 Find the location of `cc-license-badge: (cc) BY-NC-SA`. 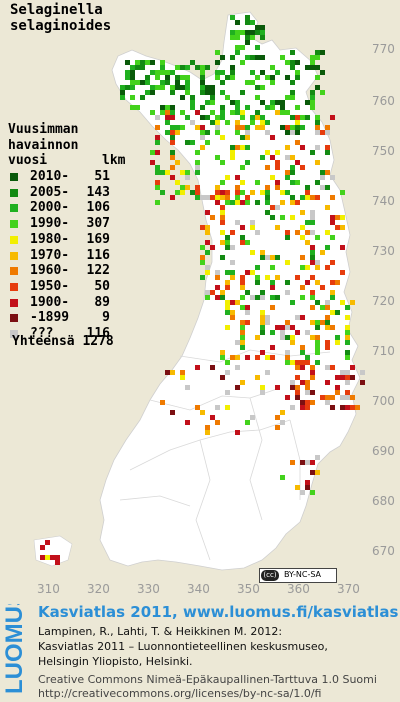

cc-license-badge: (cc) BY-NC-SA is located at coordinates (298, 575).